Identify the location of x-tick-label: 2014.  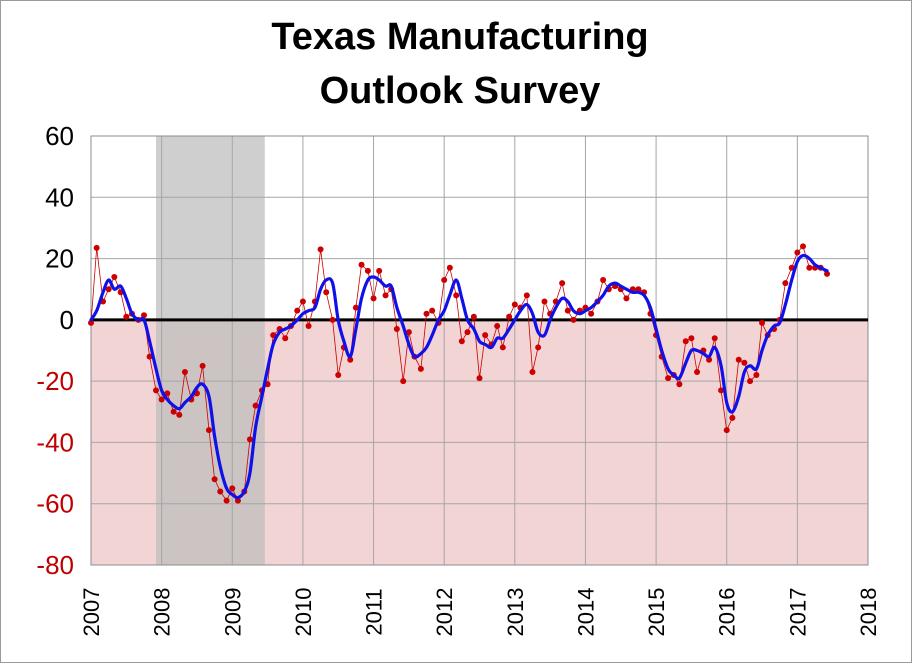
(585, 612).